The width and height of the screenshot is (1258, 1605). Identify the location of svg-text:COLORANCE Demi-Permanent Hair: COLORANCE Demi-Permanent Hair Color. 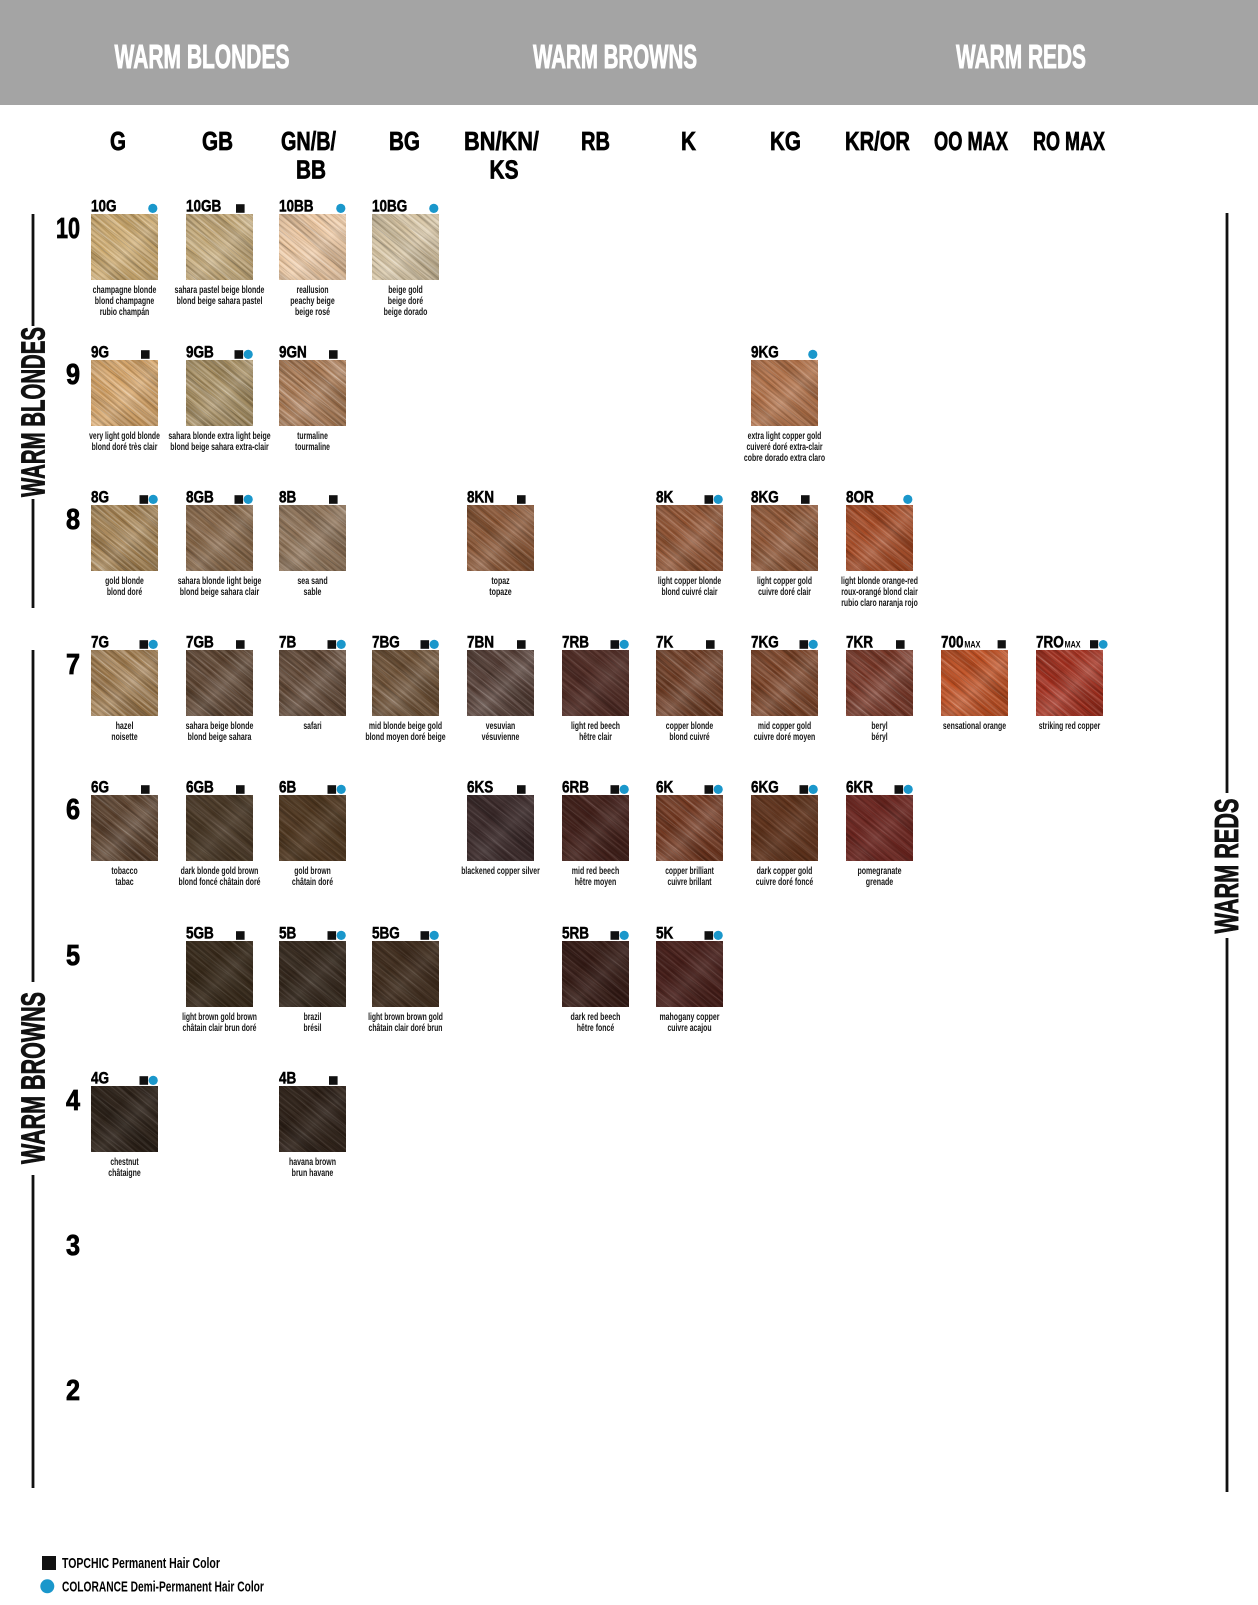
(163, 1587).